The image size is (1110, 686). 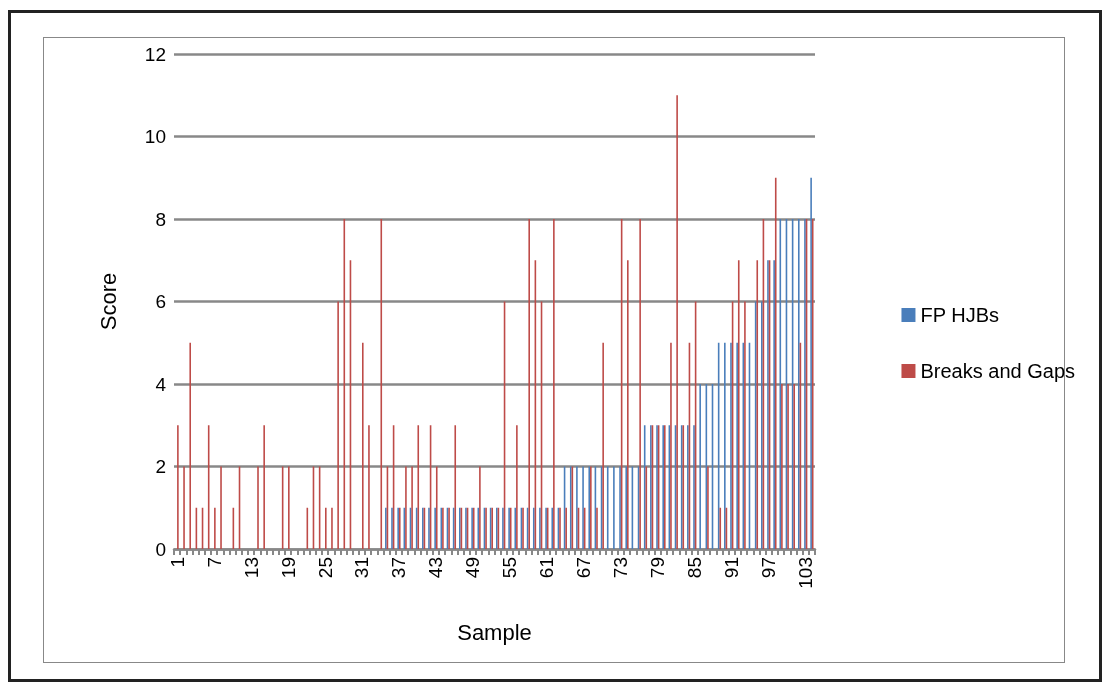 I want to click on x-tick-label: 1, so click(x=177, y=562).